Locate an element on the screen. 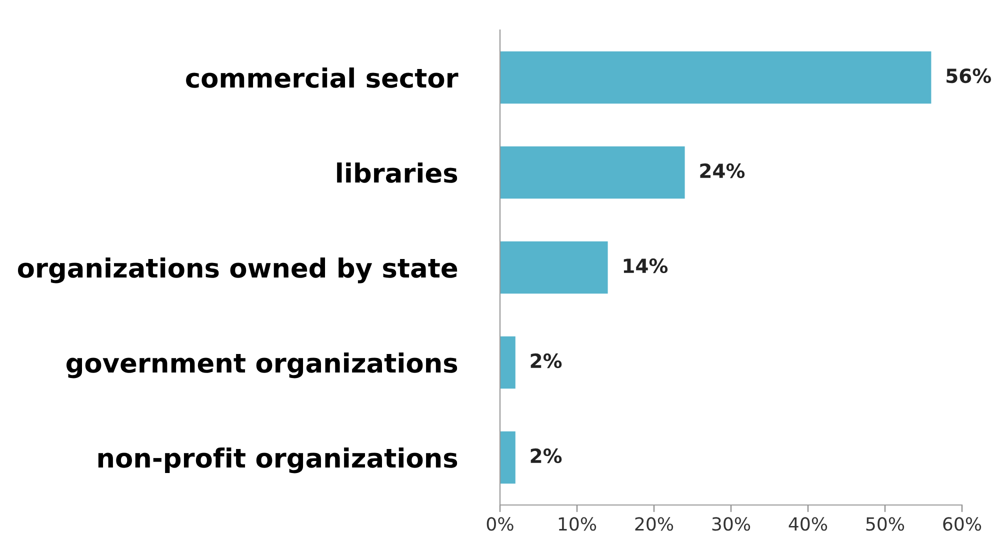 This screenshot has height=560, width=996. data-label: 14% is located at coordinates (646, 266).